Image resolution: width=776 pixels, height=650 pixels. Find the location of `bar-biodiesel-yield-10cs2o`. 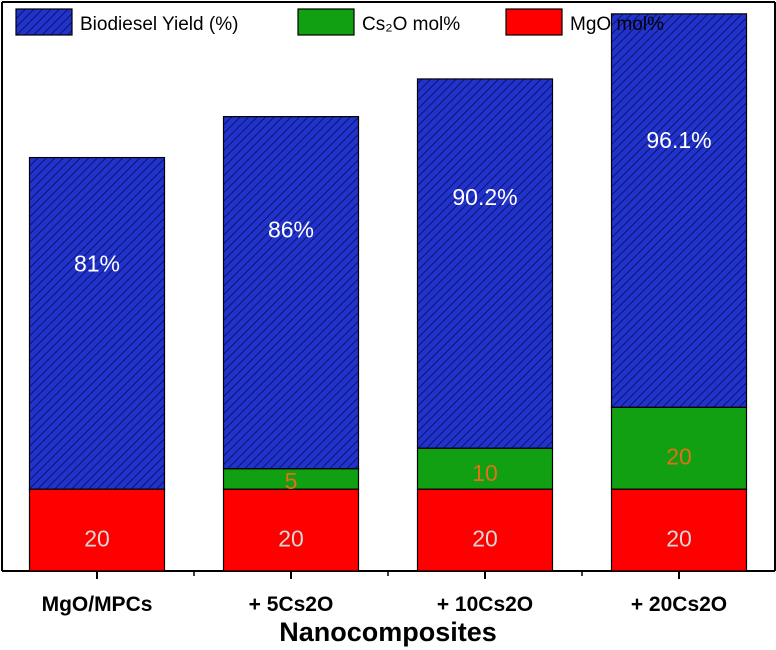

bar-biodiesel-yield-10cs2o is located at coordinates (485, 263).